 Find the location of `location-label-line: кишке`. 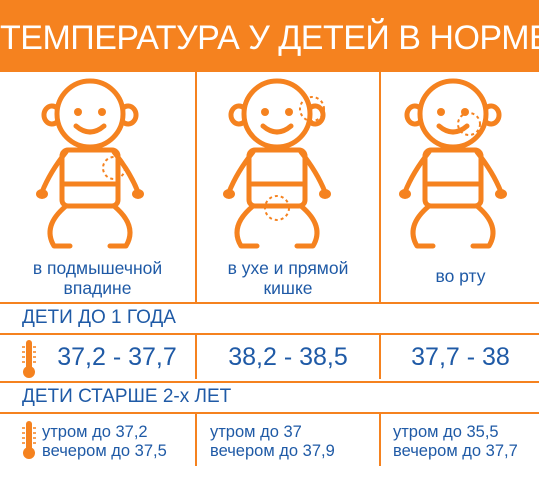

location-label-line: кишке is located at coordinates (288, 288).